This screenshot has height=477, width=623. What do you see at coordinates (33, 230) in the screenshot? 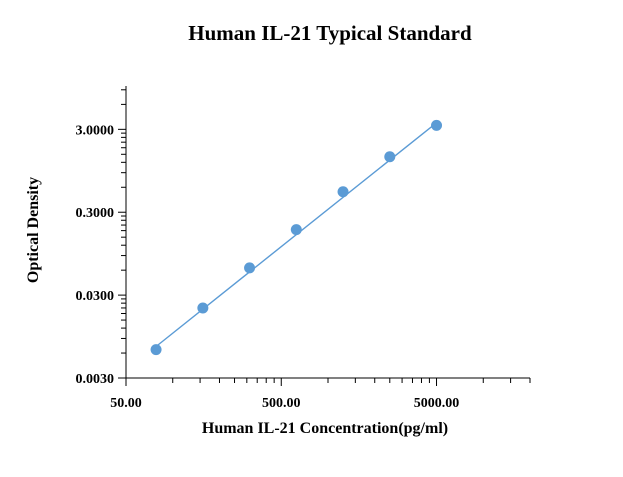
I see `y-axis-label: Optical Density` at bounding box center [33, 230].